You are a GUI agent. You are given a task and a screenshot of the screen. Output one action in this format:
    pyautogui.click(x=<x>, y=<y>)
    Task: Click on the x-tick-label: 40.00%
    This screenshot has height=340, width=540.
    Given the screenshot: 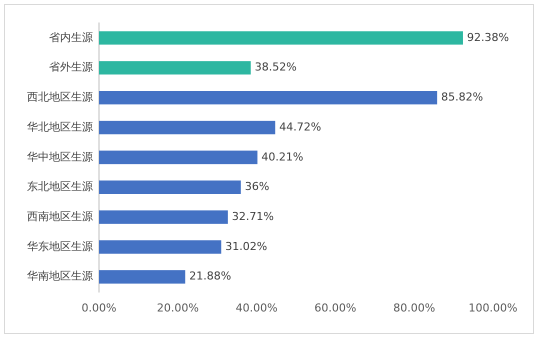 What is the action you would take?
    pyautogui.click(x=257, y=307)
    